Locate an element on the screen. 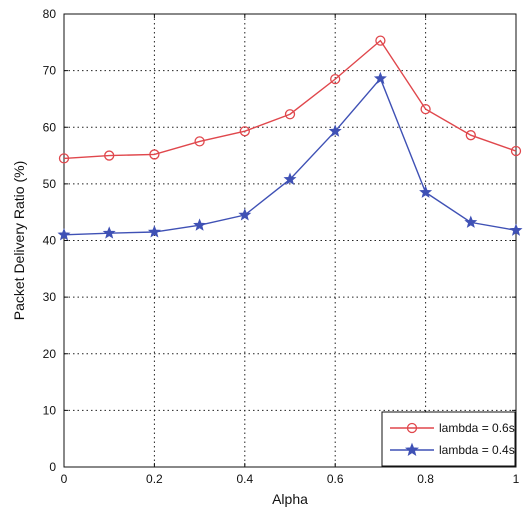 The height and width of the screenshot is (521, 531). legend-label-lambda-0-6: lambda = 0.6s is located at coordinates (477, 428).